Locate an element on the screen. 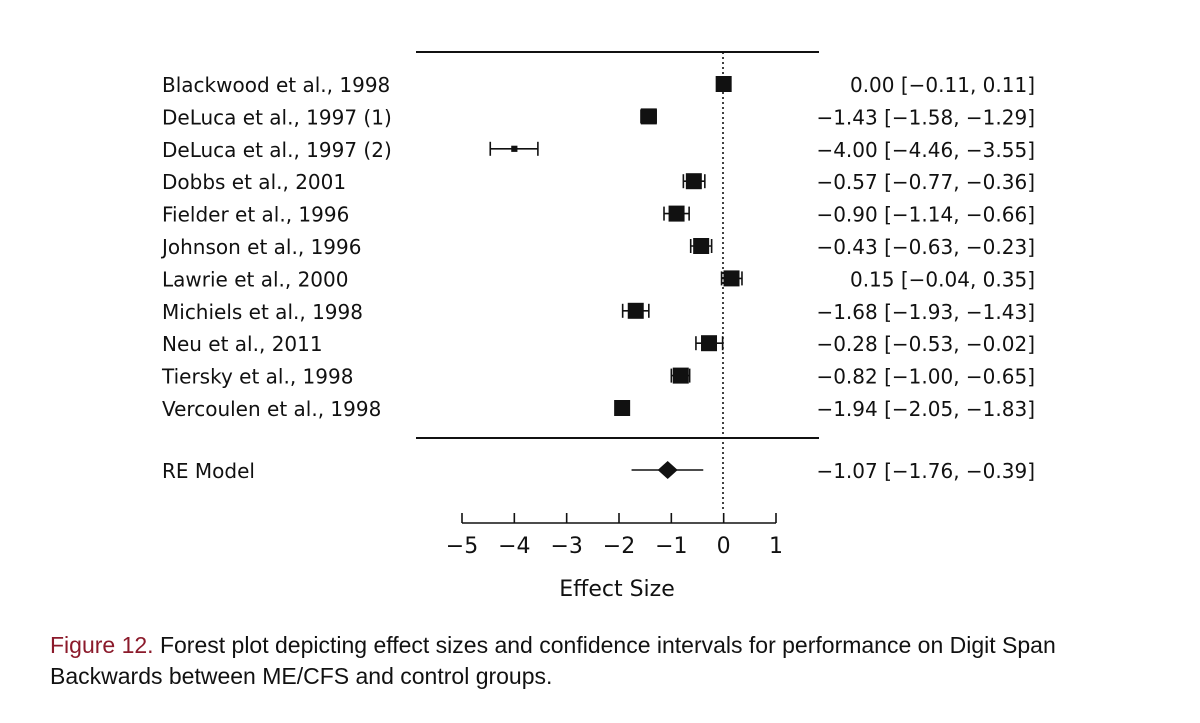  x-tick-label: −2 is located at coordinates (619, 546).